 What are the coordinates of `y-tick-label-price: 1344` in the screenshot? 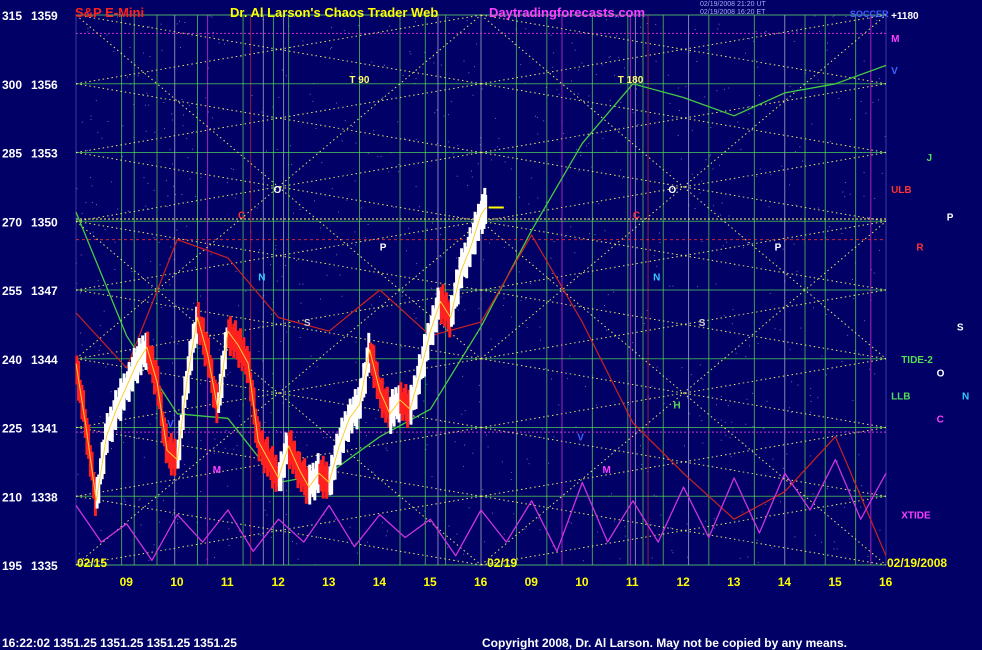 It's located at (44, 360).